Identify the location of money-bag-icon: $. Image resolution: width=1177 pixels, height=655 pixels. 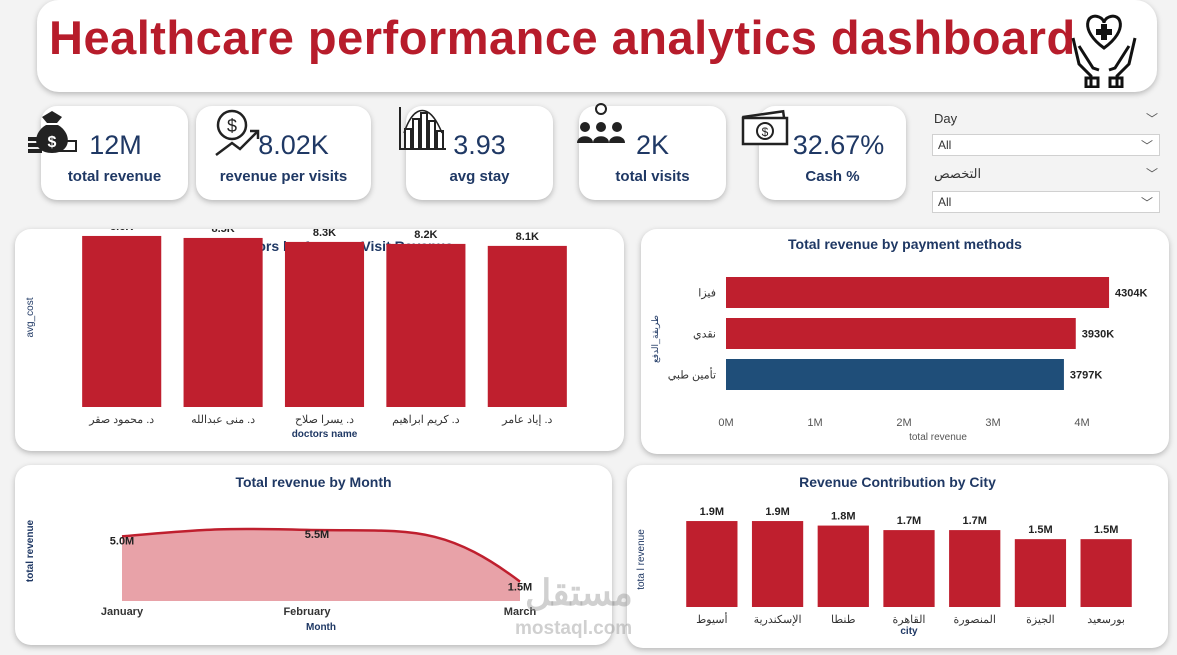
(52, 132).